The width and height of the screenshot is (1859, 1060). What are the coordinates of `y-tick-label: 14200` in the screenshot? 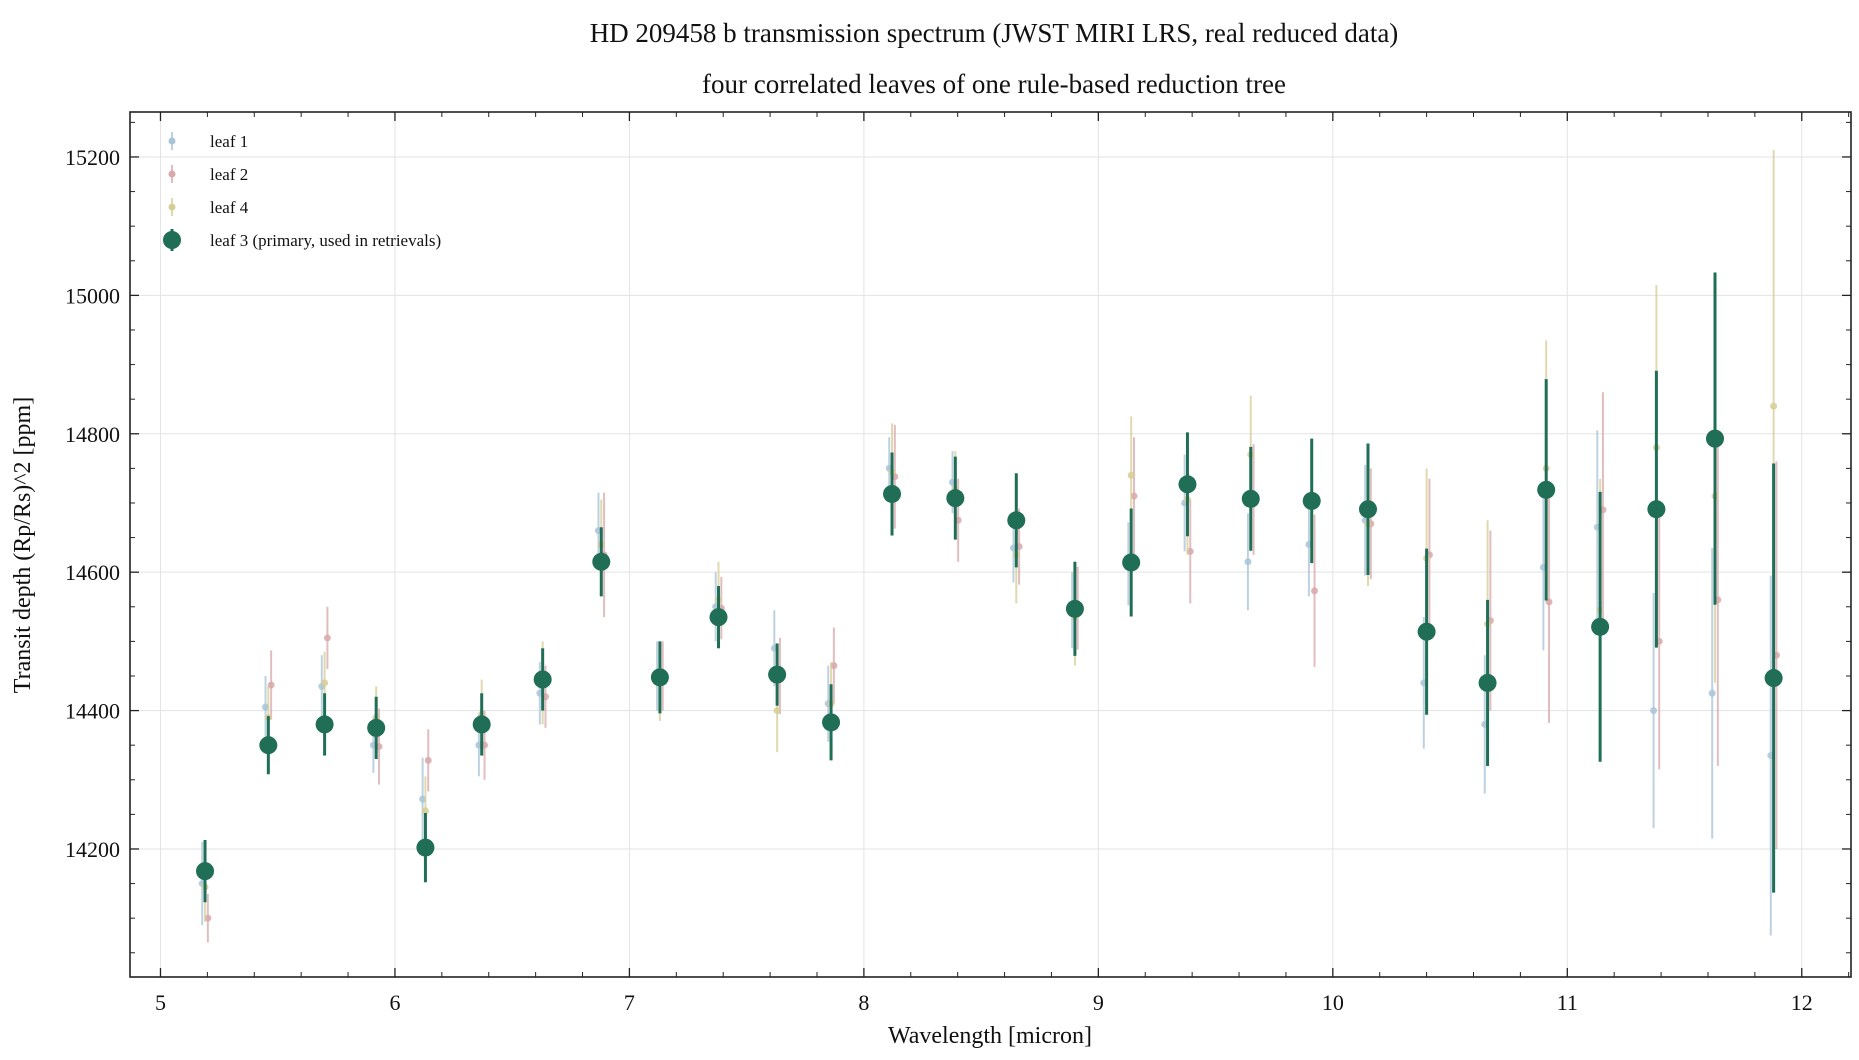 It's located at (92, 849).